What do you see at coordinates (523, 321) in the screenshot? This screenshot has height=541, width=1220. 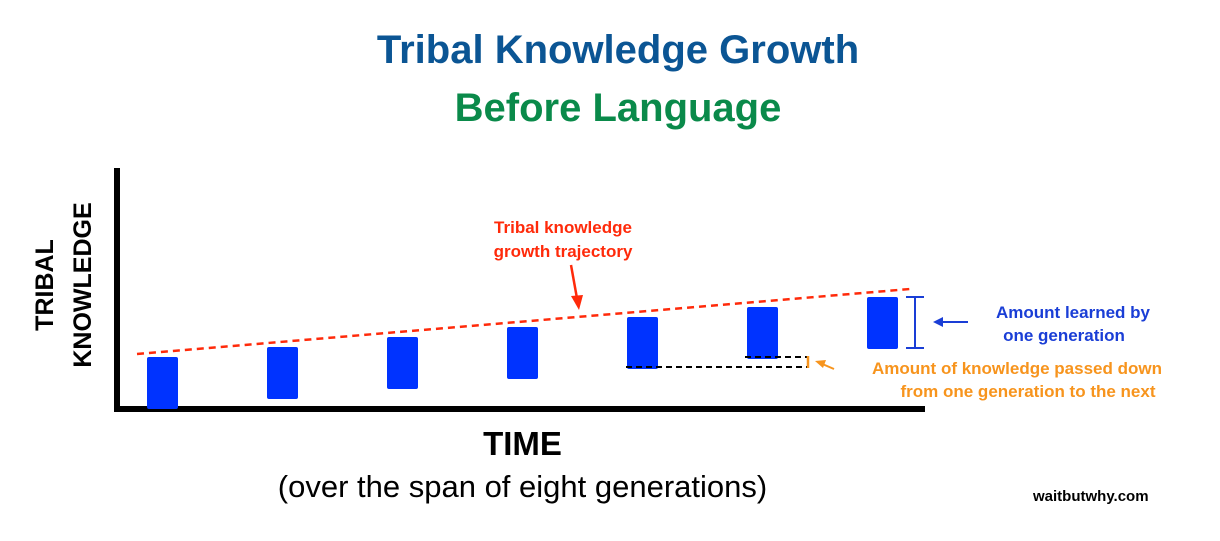 I see `trajectory-line` at bounding box center [523, 321].